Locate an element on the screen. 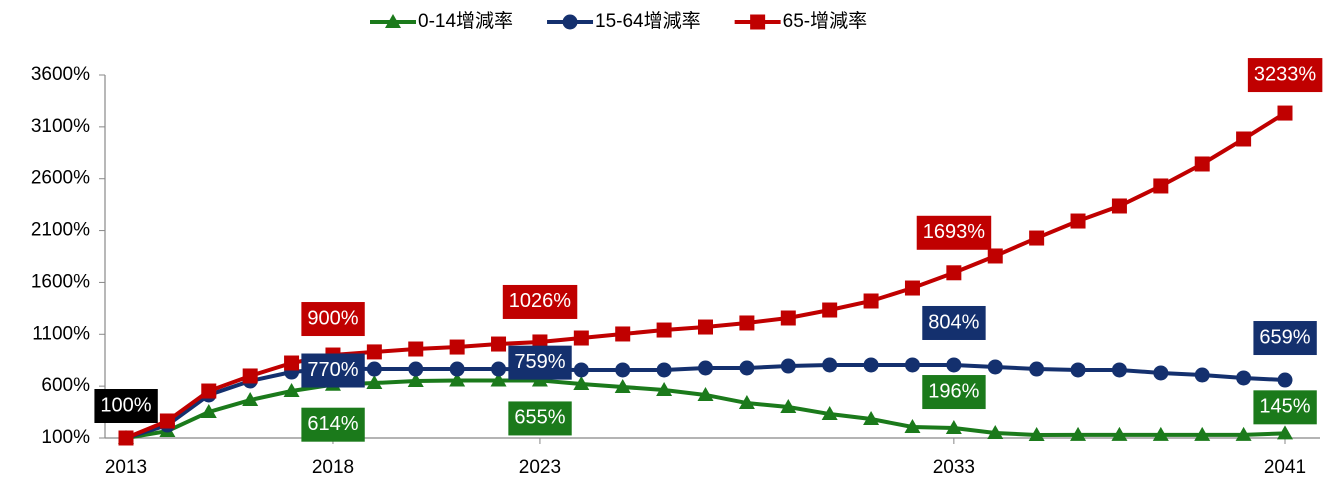 This screenshot has width=1337, height=485. legend-label: 0-14增減率 is located at coordinates (465, 21).